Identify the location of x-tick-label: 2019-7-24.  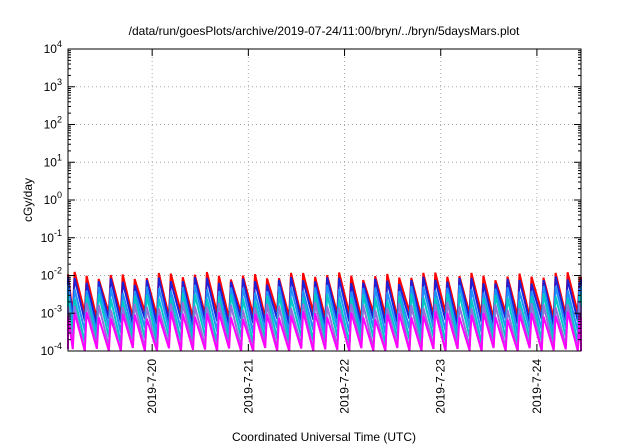
(537, 386).